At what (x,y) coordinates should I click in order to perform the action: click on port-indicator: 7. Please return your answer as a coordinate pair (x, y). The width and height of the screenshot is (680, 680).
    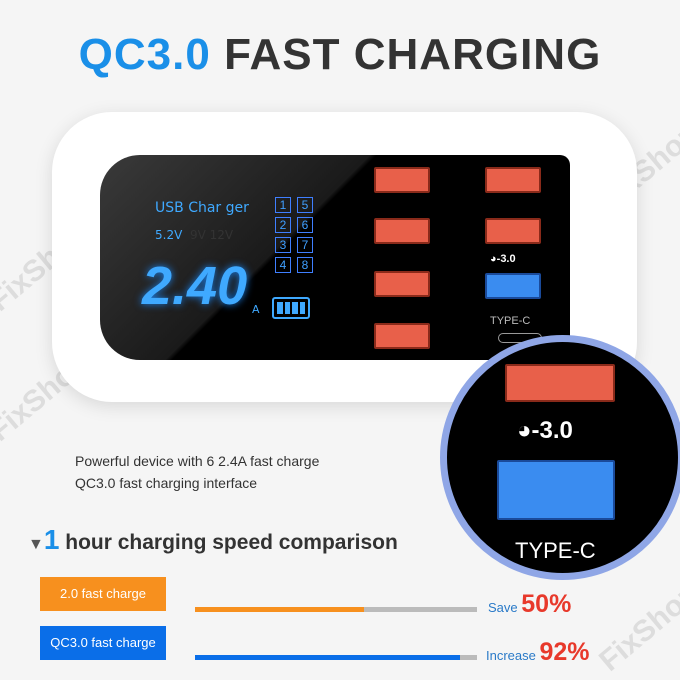
    Looking at the image, I should click on (305, 245).